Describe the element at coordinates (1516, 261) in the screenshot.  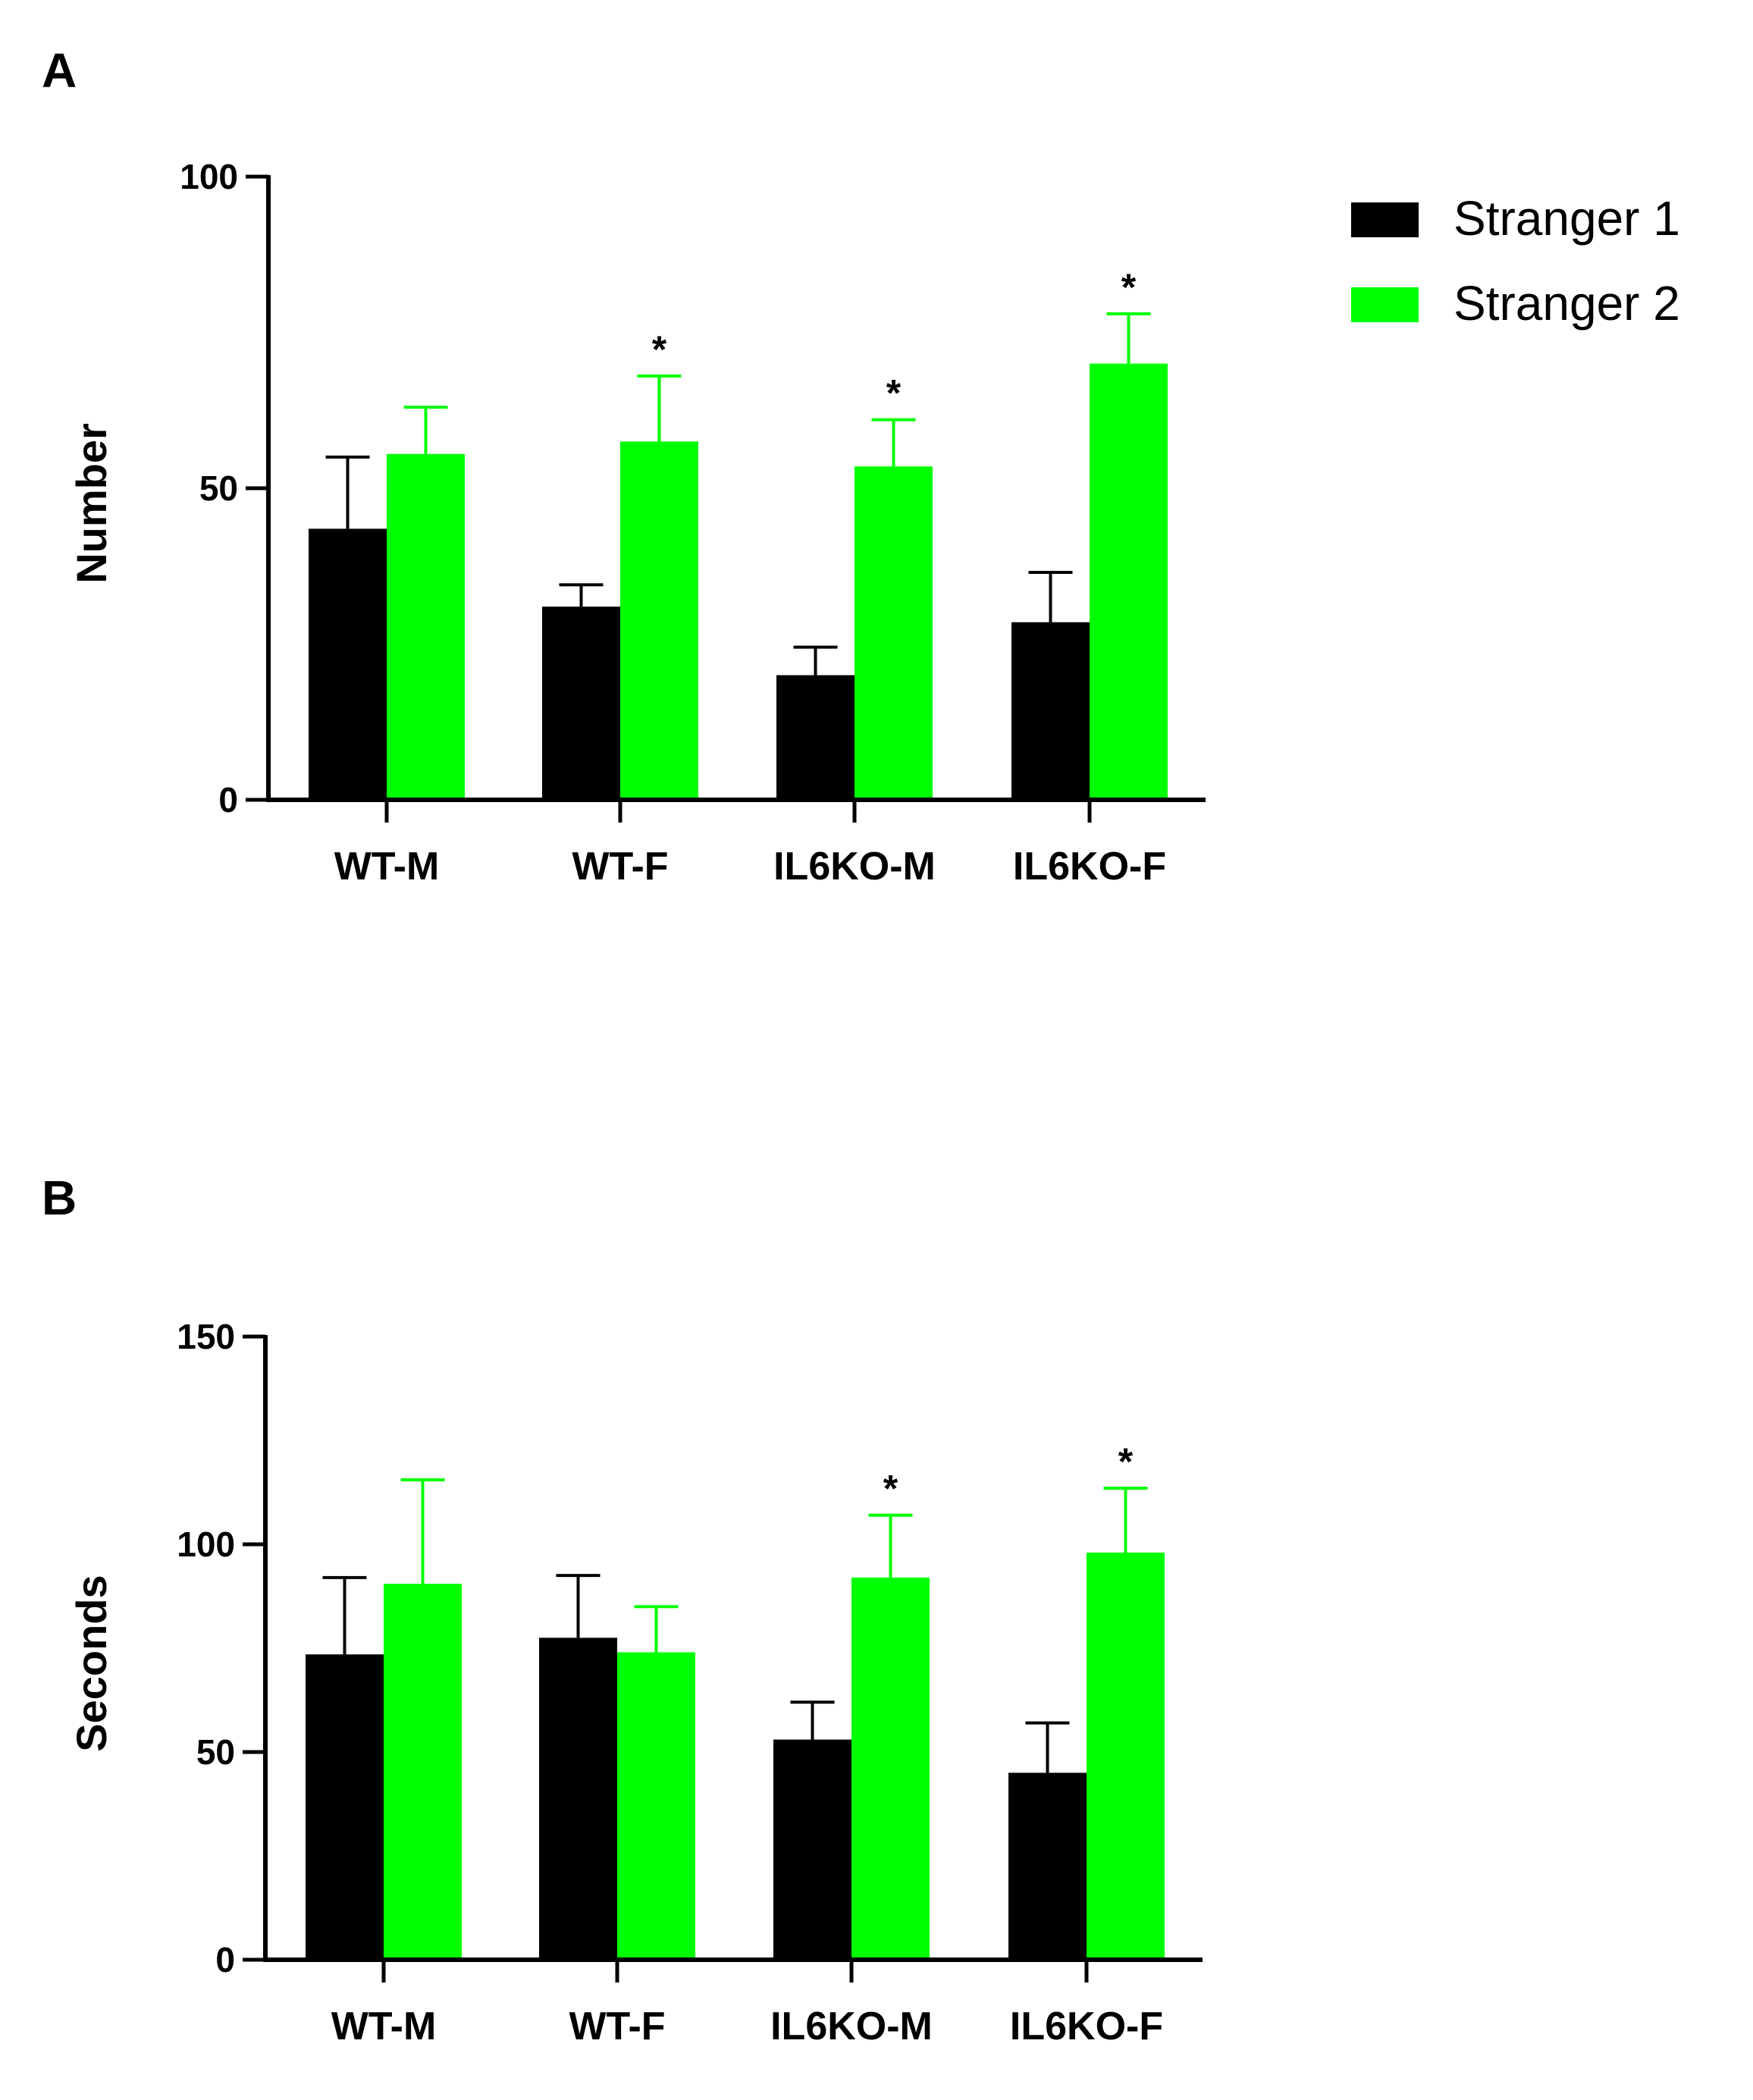
I see `legend: Stranger 1 Stranger 2` at that location.